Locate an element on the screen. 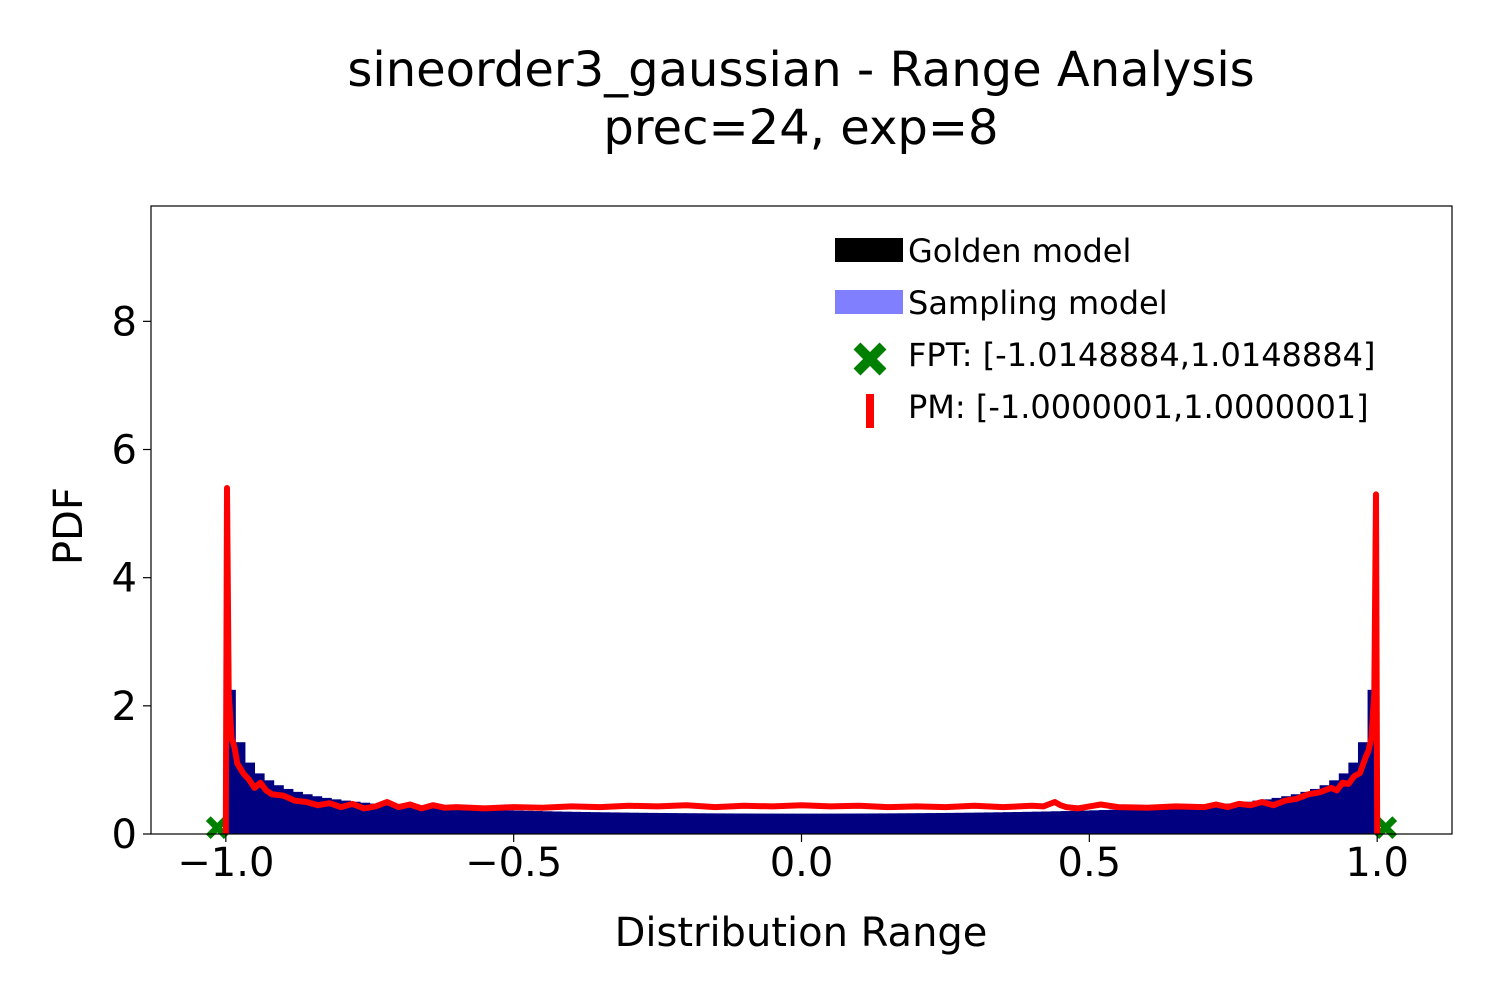 This screenshot has width=1500, height=1000. legend-label: PM: [-1.0000001,1.0000001] is located at coordinates (1138, 407).